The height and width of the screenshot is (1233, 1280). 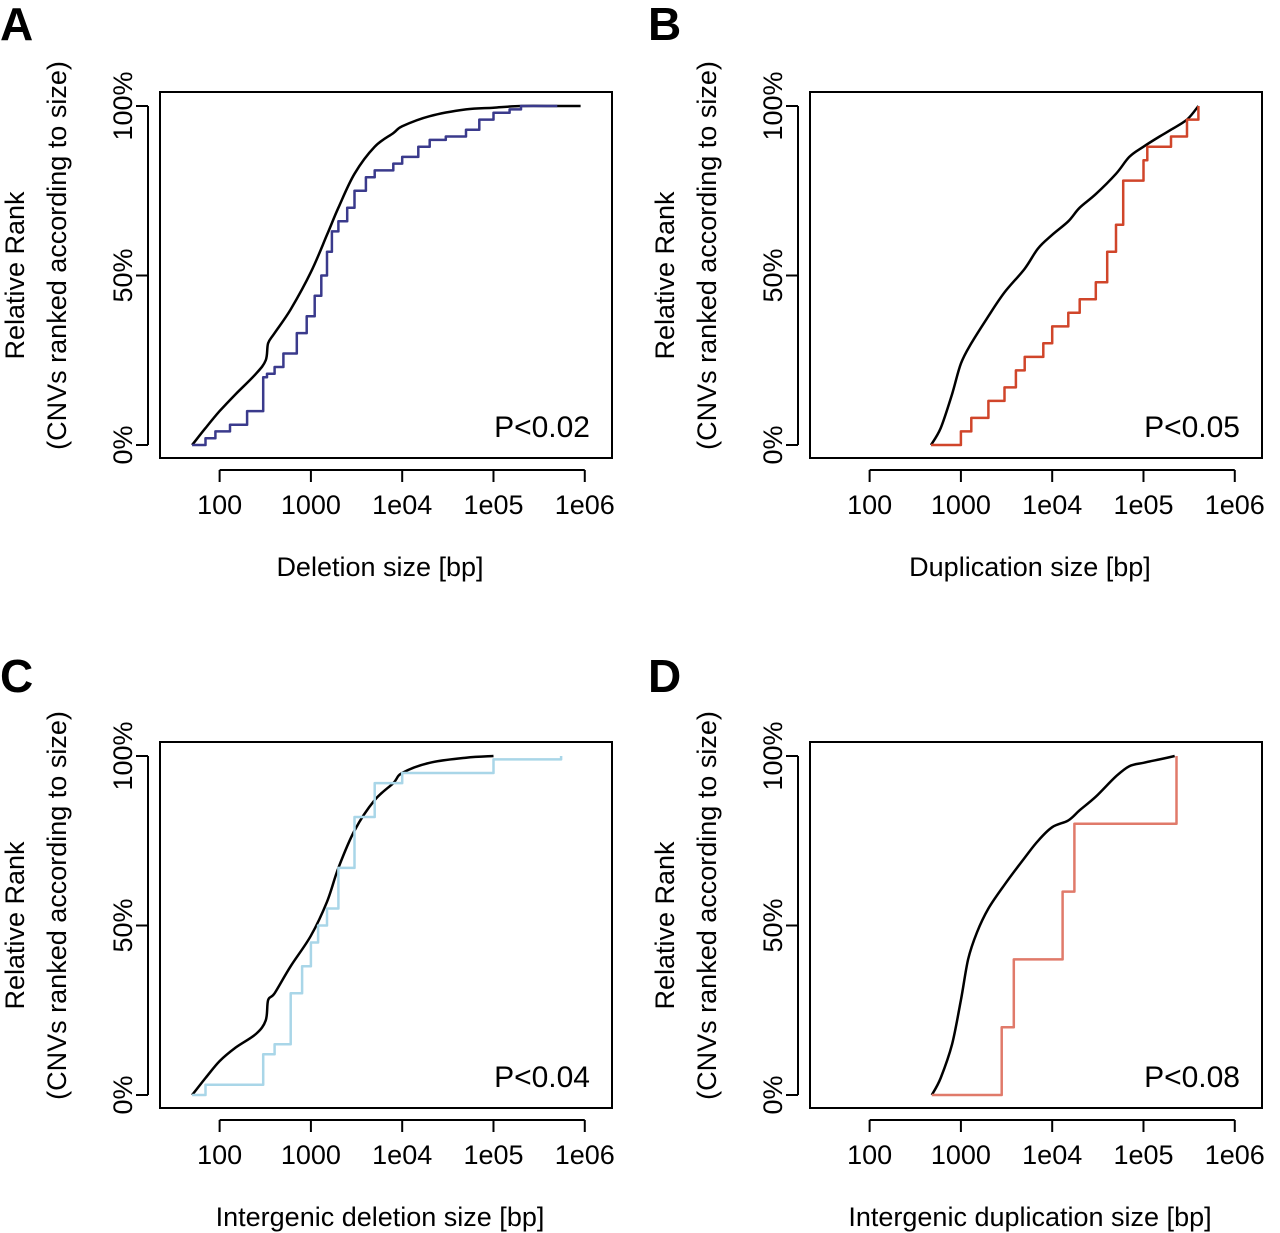 I want to click on x-axis-title: Intergenic duplication size [bp], so click(x=1029, y=1217).